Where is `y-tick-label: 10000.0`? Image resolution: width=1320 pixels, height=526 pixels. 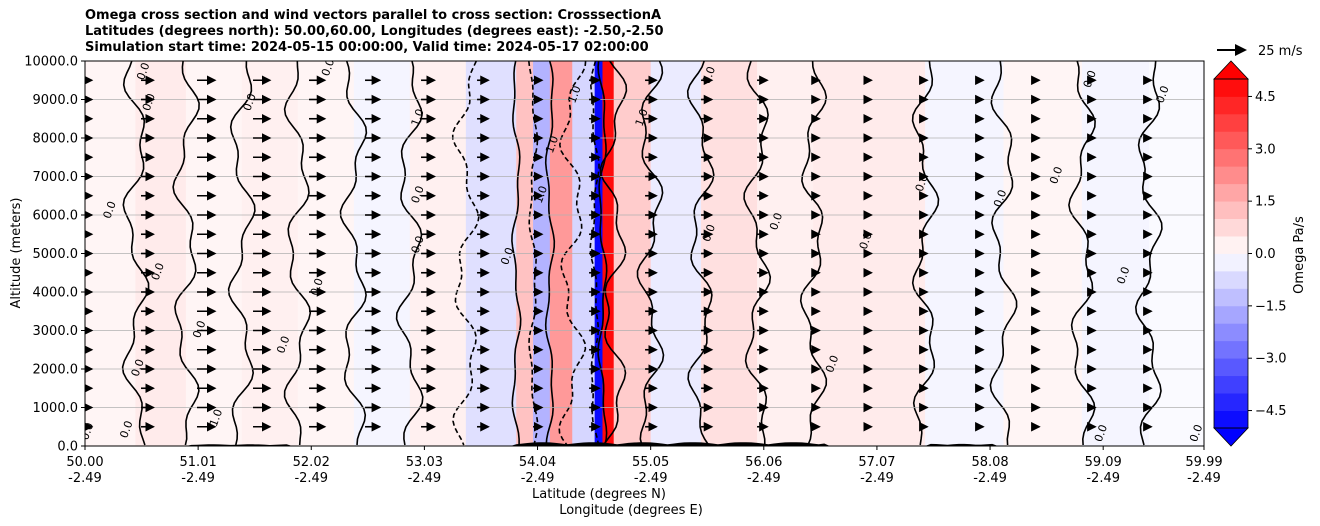 y-tick-label: 10000.0 is located at coordinates (51, 62).